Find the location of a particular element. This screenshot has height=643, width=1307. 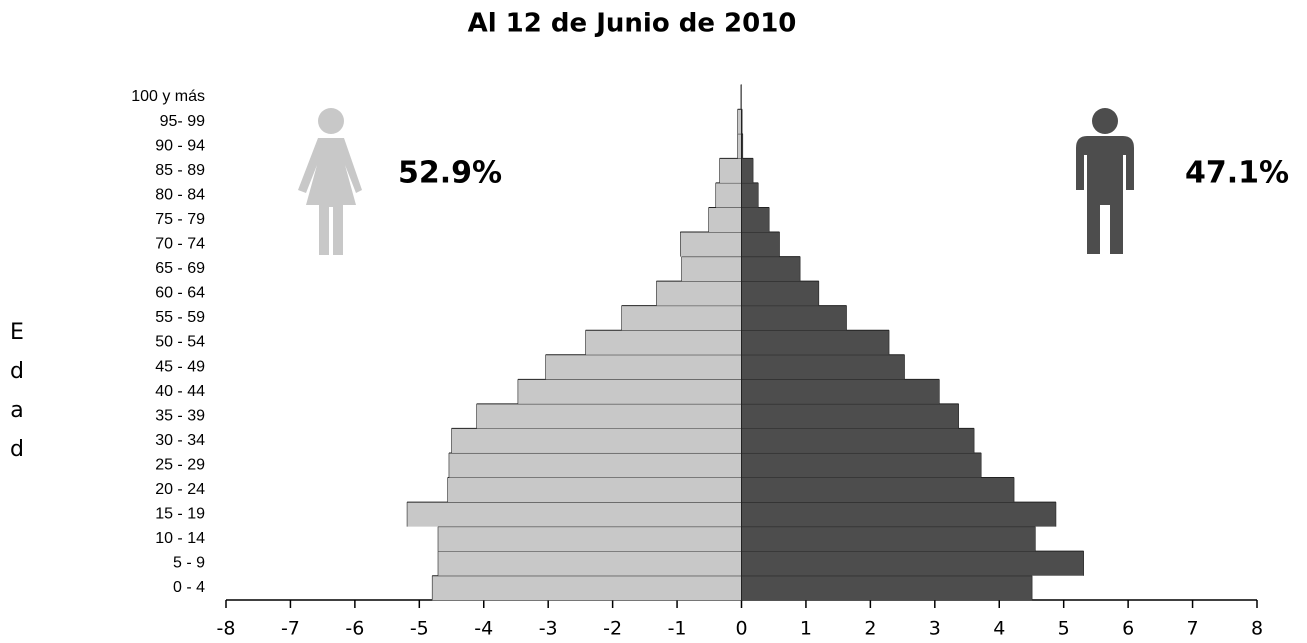

x-tick-label: 7 is located at coordinates (1193, 629).